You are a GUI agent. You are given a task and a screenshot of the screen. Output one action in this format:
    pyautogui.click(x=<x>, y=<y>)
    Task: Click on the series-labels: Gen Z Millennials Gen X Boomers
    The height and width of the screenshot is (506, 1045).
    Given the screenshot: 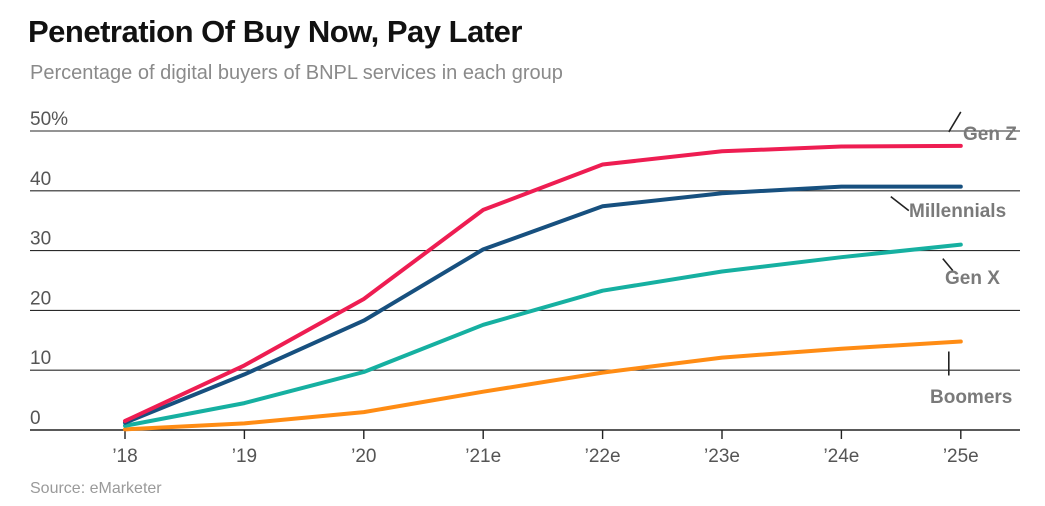 What is the action you would take?
    pyautogui.click(x=953, y=259)
    